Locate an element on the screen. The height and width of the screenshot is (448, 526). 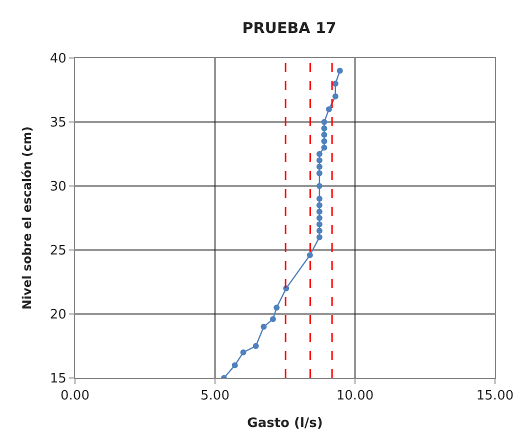
x-axis-title: Gasto (l/s) is located at coordinates (285, 424).